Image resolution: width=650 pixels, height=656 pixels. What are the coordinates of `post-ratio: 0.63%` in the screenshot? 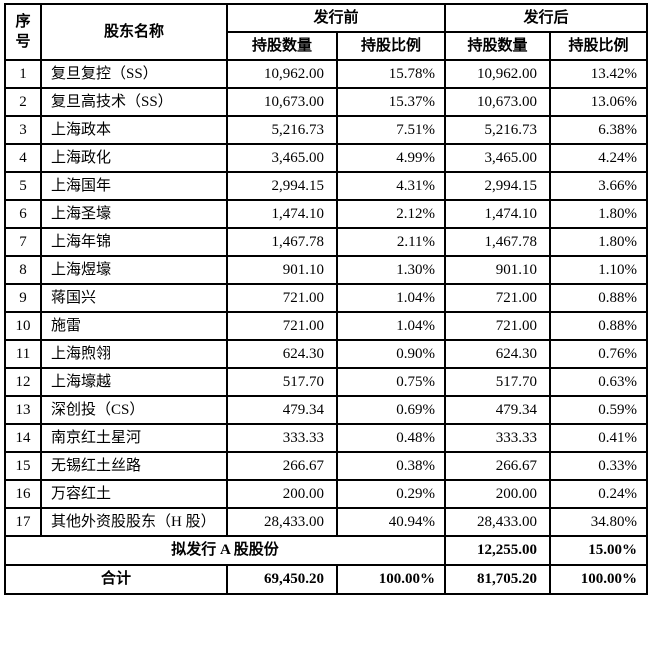 It's located at (599, 382).